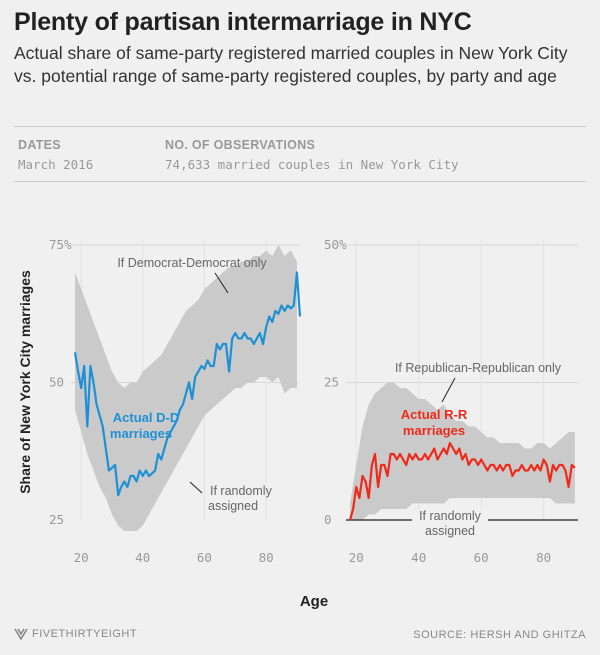 This screenshot has height=655, width=600. I want to click on fivethirtyeight-logo: FIVETHIRTYEIGHT, so click(75, 634).